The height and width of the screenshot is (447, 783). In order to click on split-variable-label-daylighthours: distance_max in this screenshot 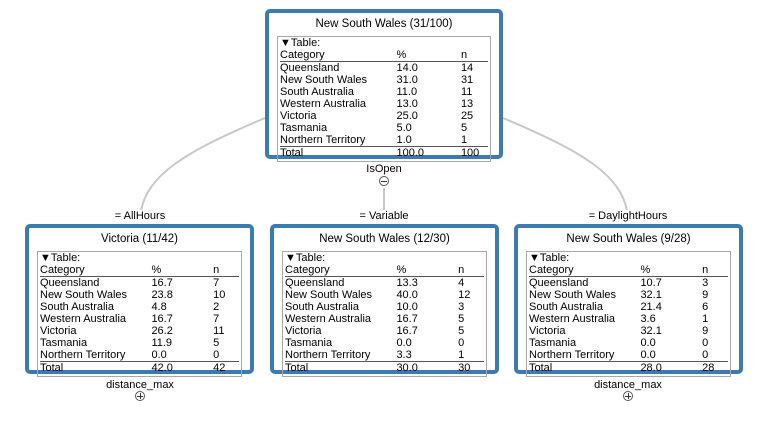, I will do `click(628, 385)`.